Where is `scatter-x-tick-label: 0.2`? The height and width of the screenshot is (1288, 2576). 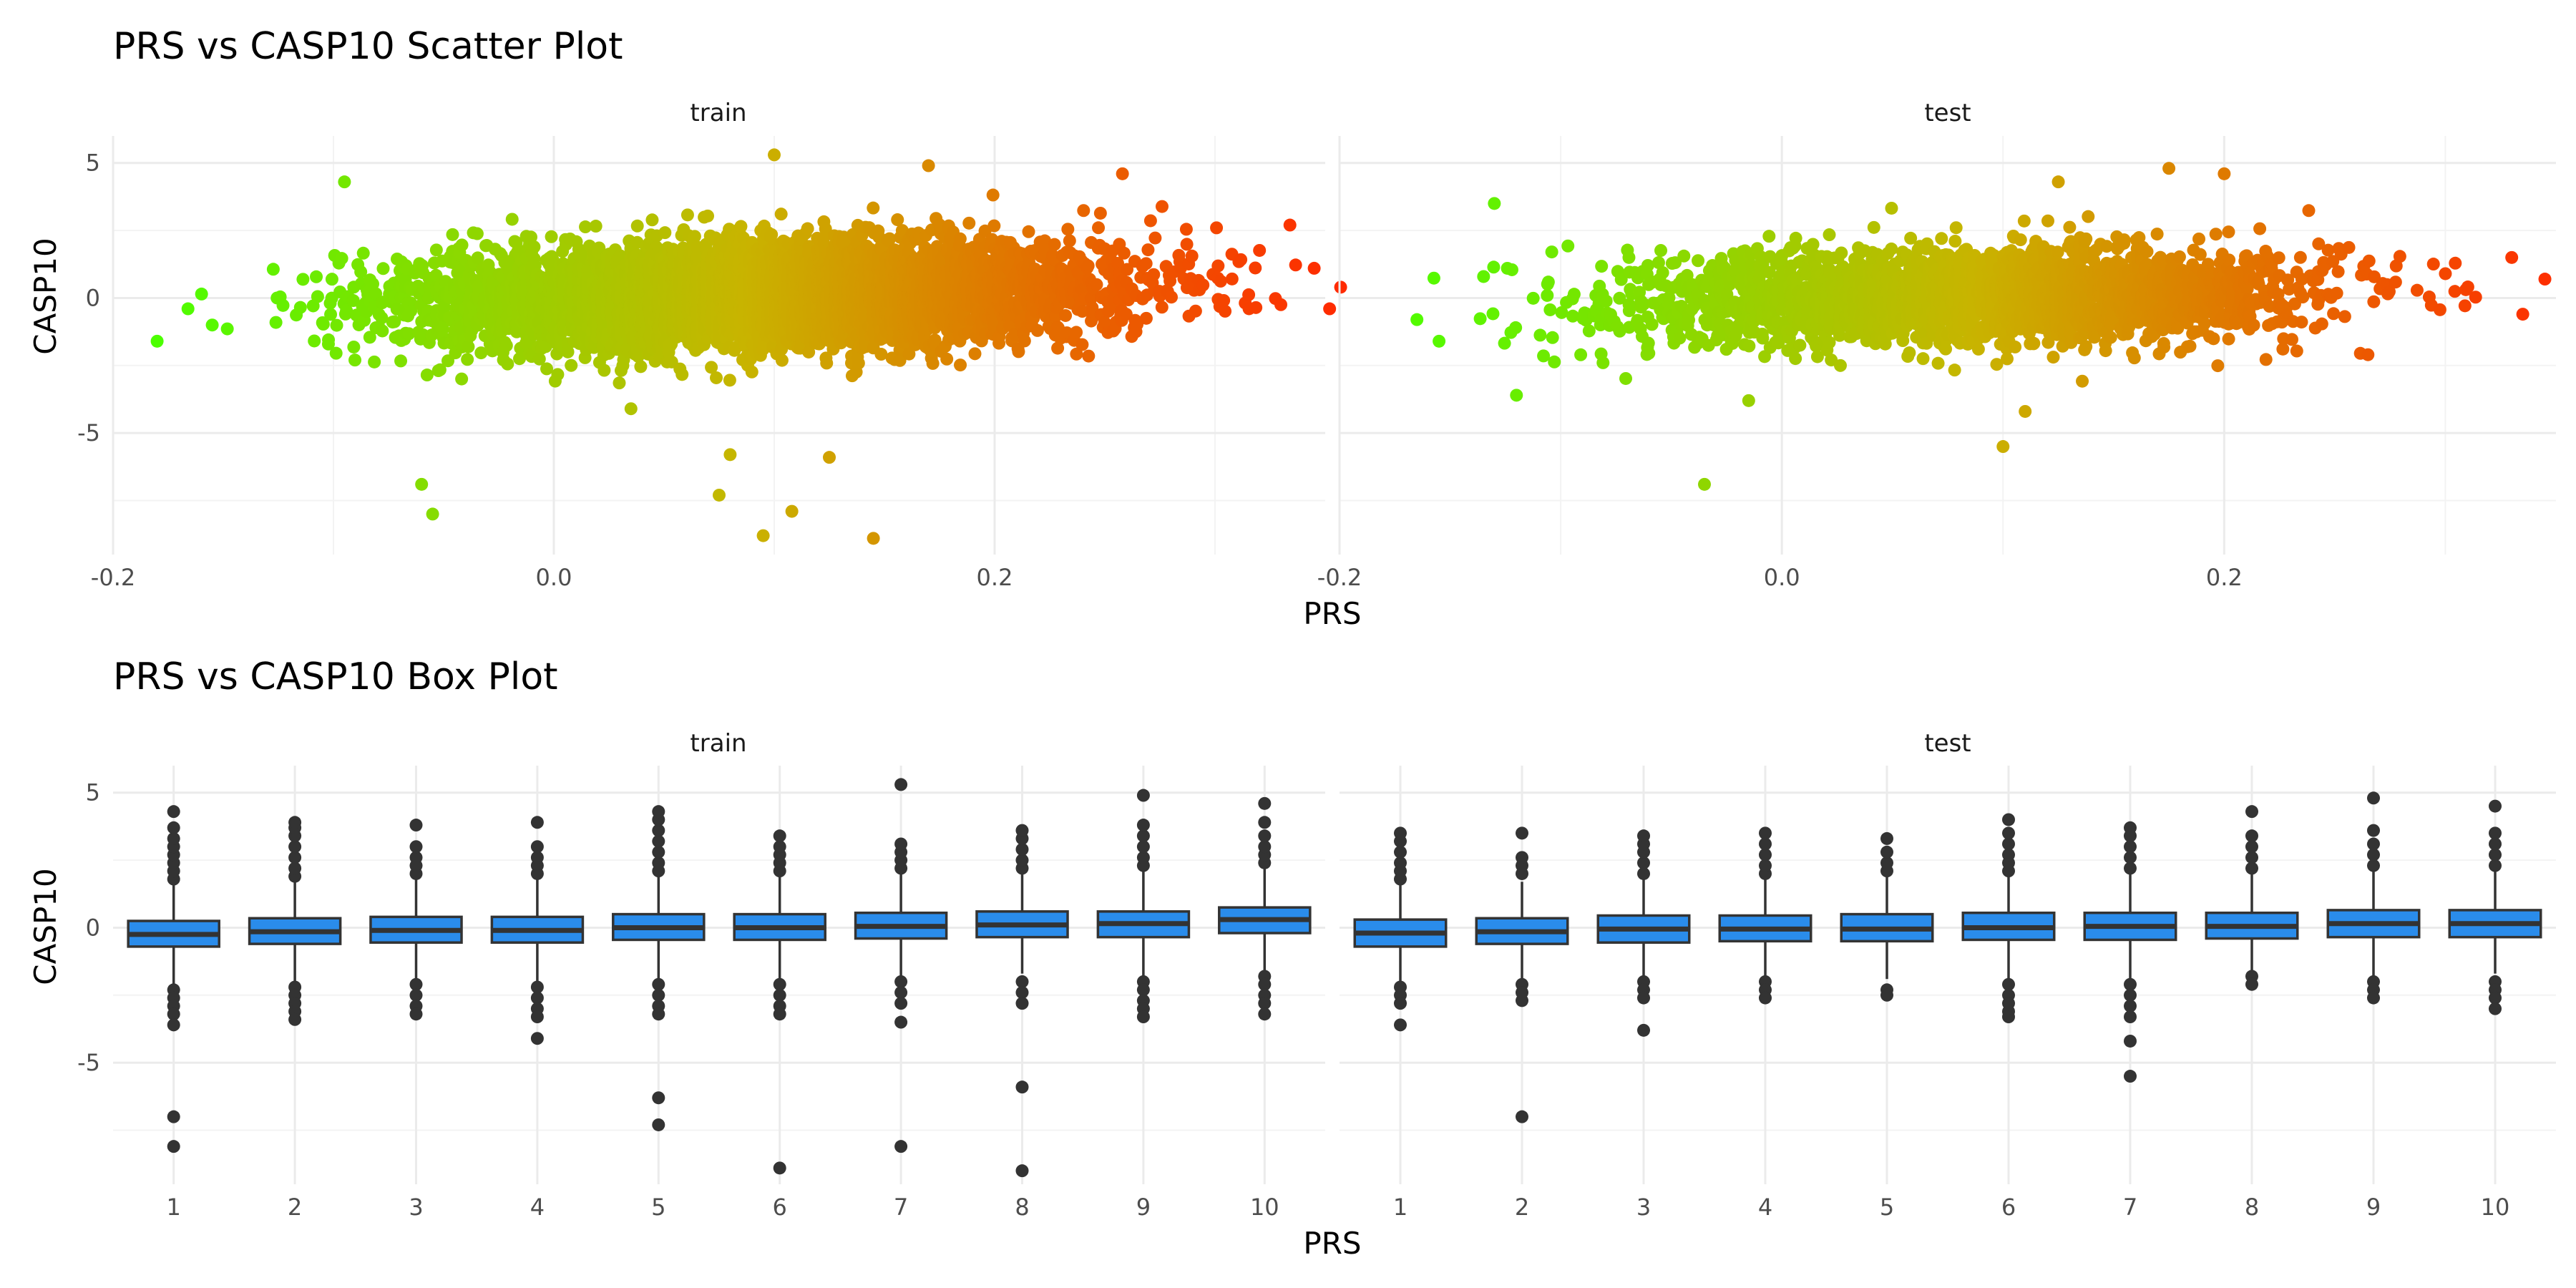 scatter-x-tick-label: 0.2 is located at coordinates (995, 577).